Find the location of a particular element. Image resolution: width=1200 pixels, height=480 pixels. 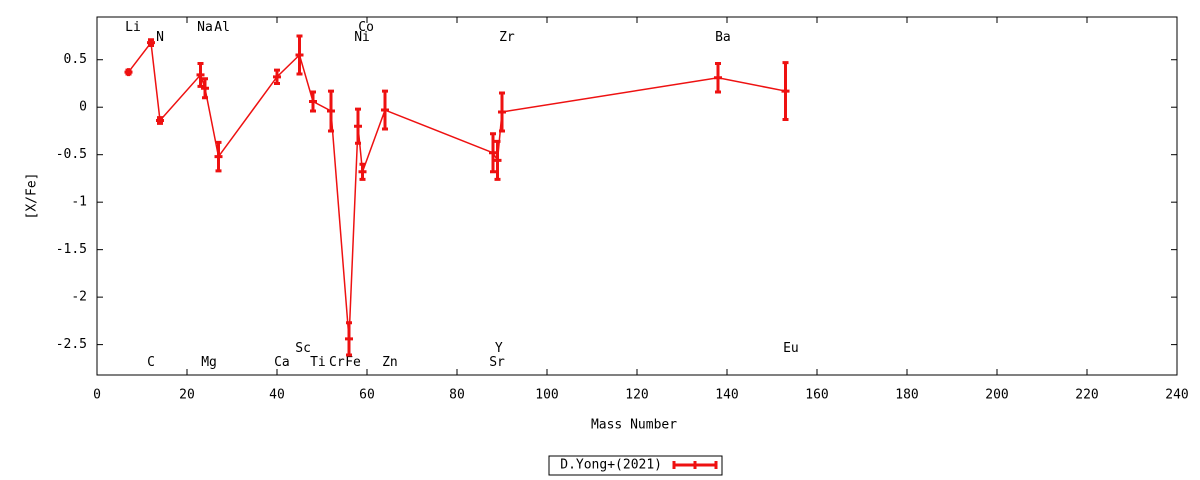

x-tick-label: 40 is located at coordinates (277, 395).